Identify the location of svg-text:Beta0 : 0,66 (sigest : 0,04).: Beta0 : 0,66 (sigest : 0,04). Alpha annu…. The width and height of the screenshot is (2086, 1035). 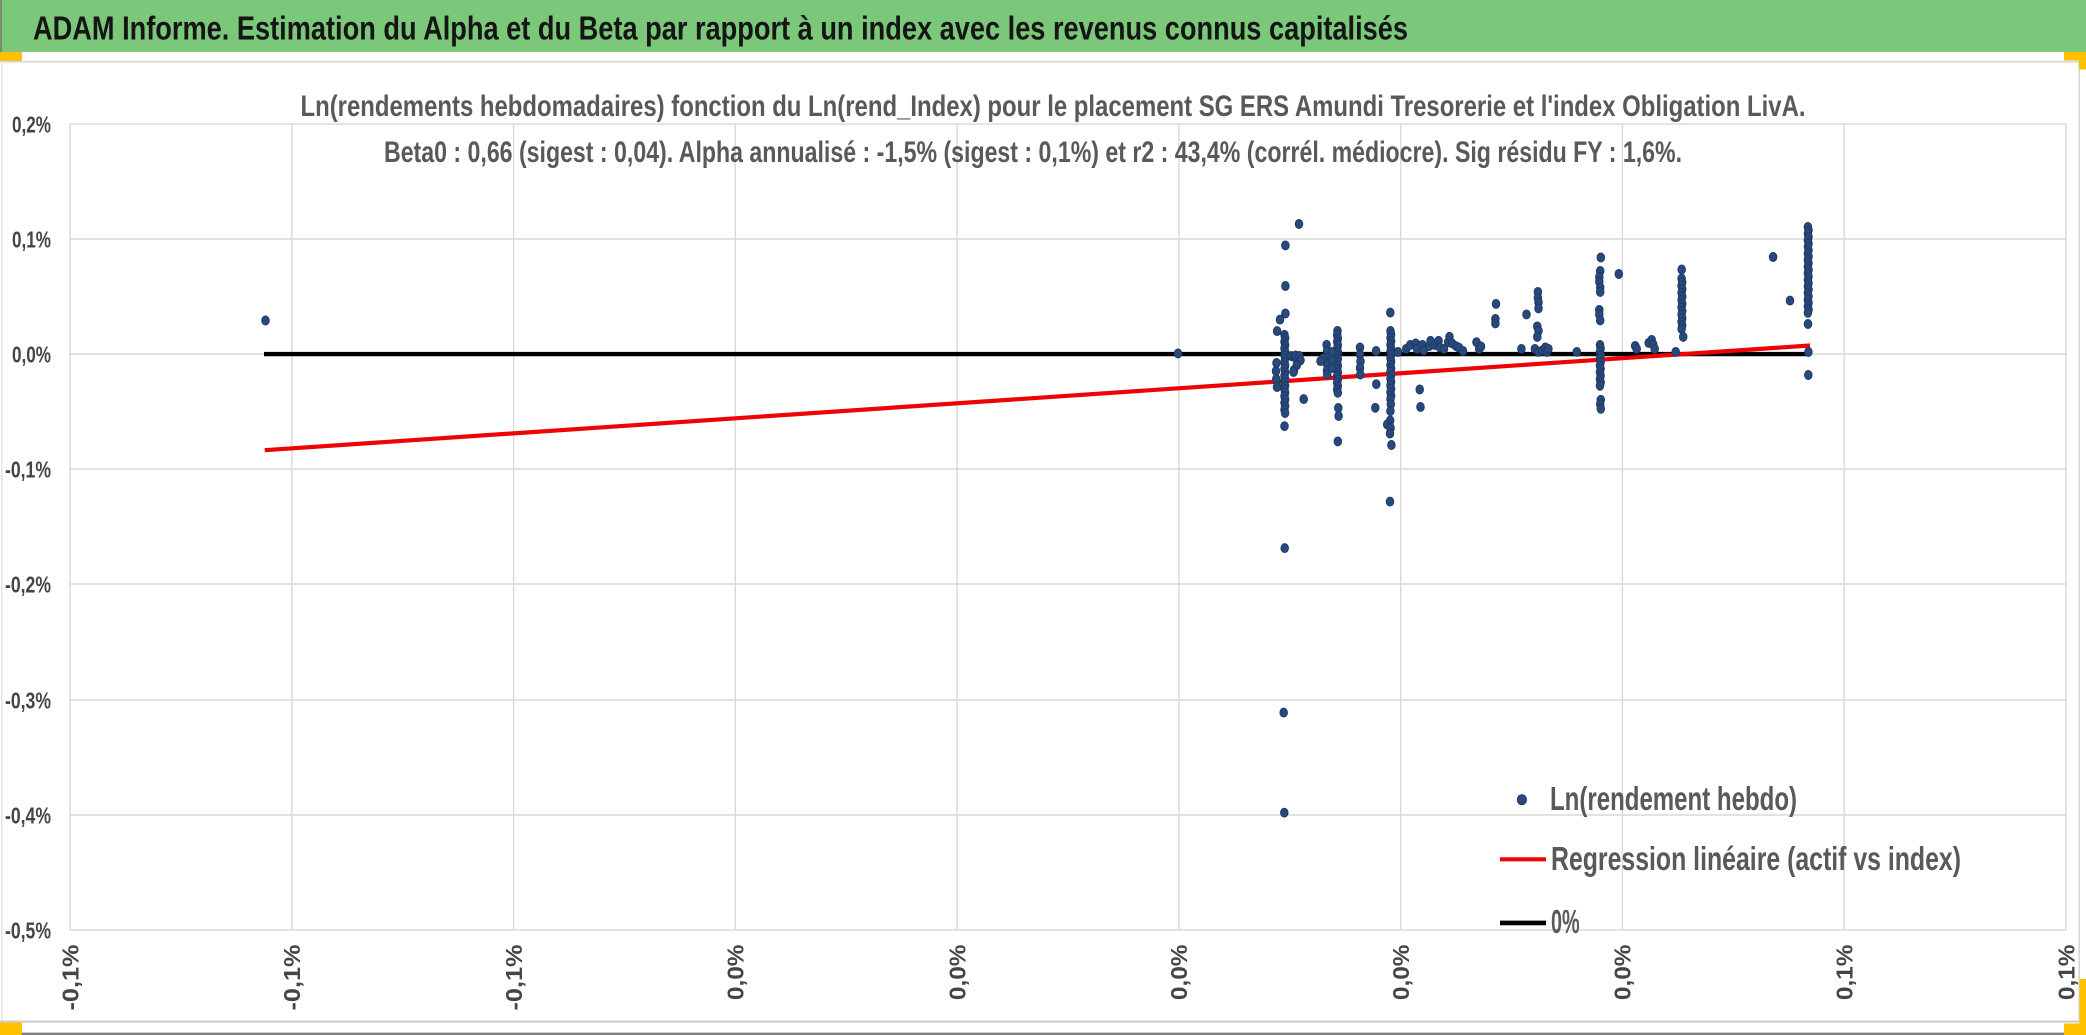
(1033, 152).